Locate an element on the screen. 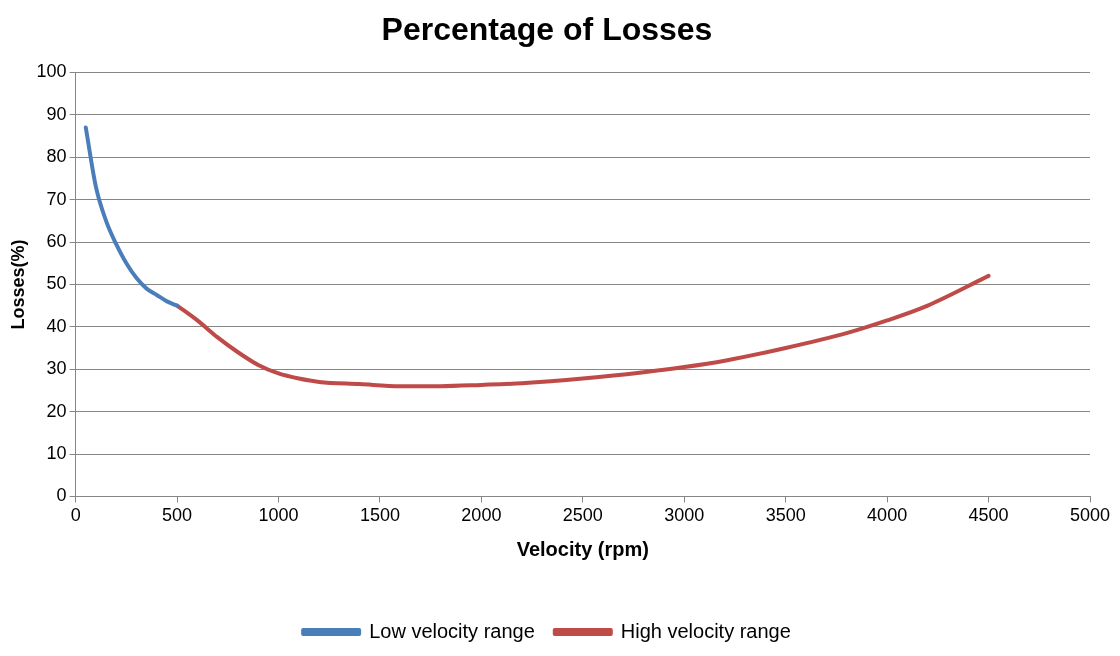 The image size is (1120, 656). y-axis-title: Losses(%) is located at coordinates (17, 284).